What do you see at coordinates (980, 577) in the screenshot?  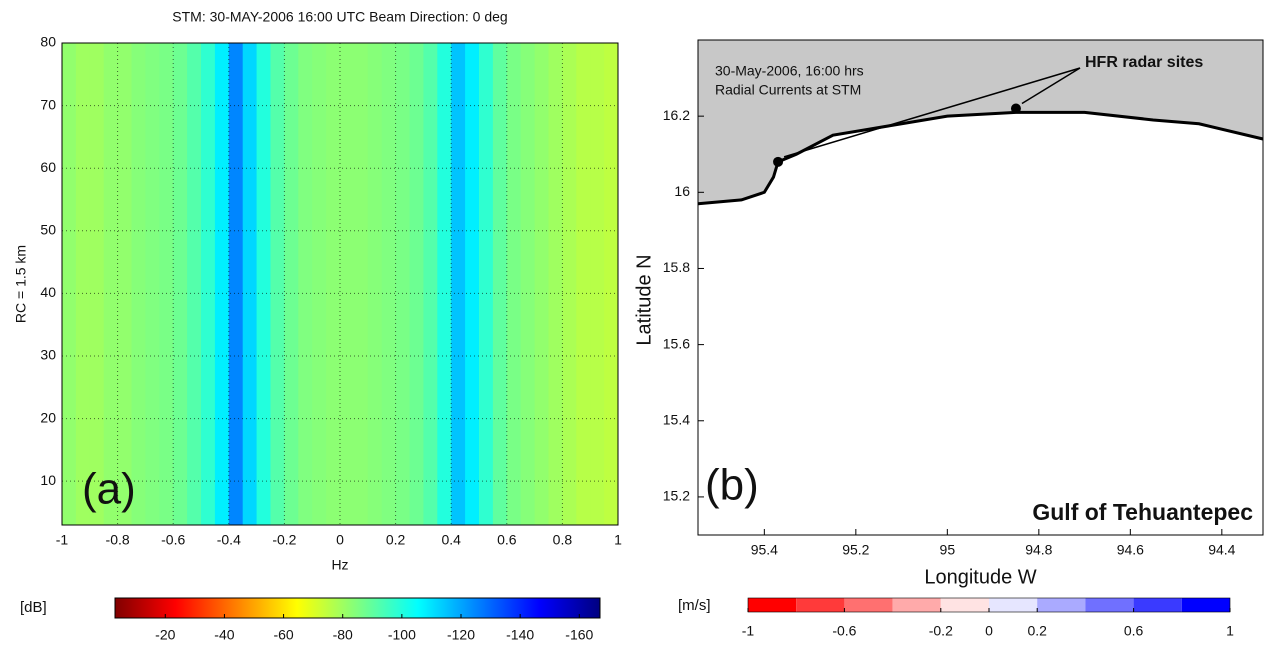 I see `x-axis-label: Longitude W` at bounding box center [980, 577].